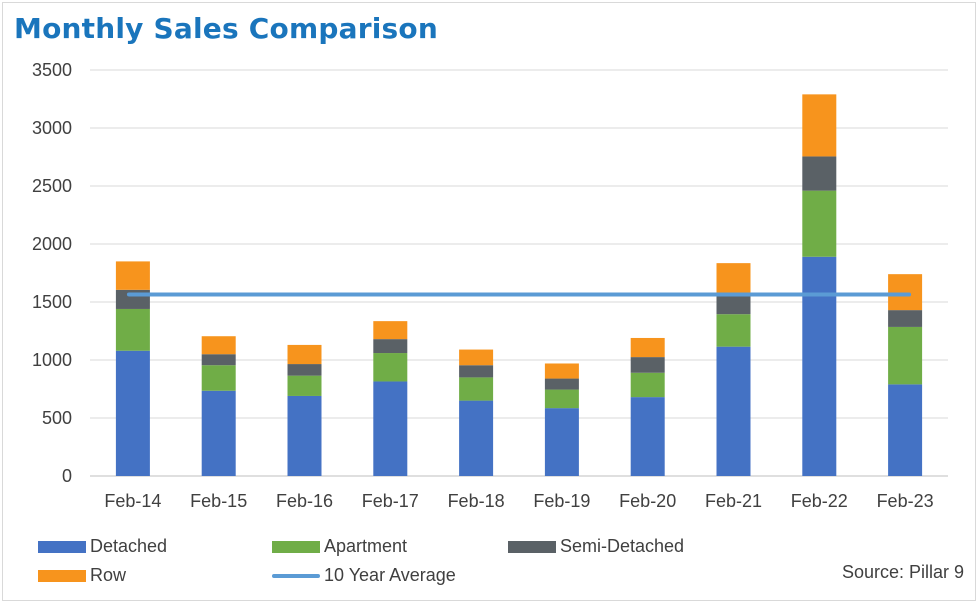  What do you see at coordinates (218, 501) in the screenshot?
I see `x-tick-label-feb-15: Feb-15` at bounding box center [218, 501].